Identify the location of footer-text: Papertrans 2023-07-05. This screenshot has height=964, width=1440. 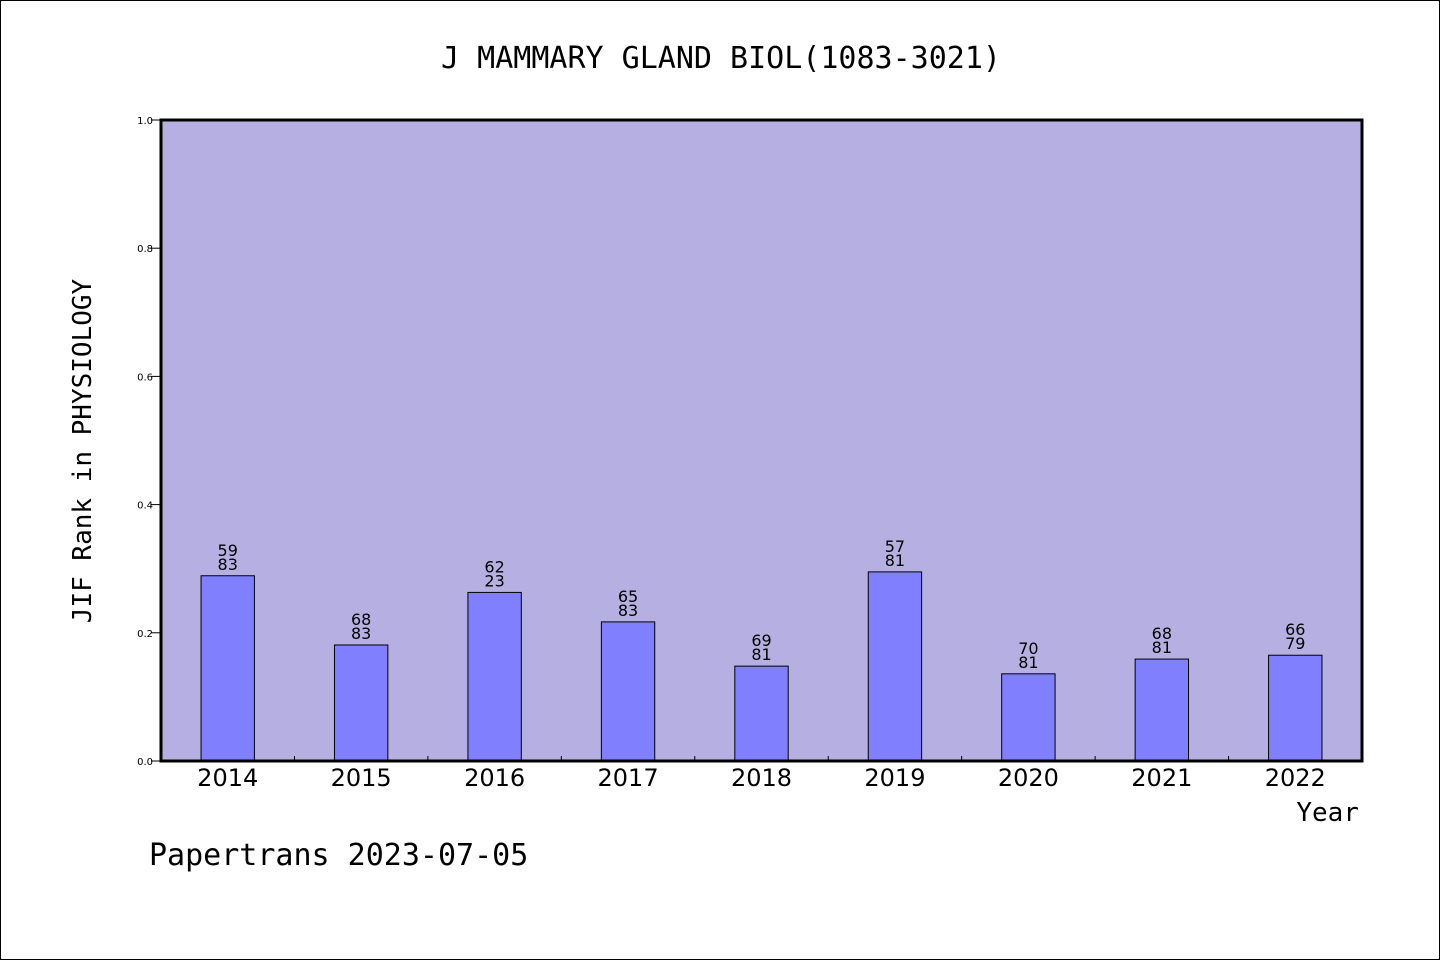
(338, 855).